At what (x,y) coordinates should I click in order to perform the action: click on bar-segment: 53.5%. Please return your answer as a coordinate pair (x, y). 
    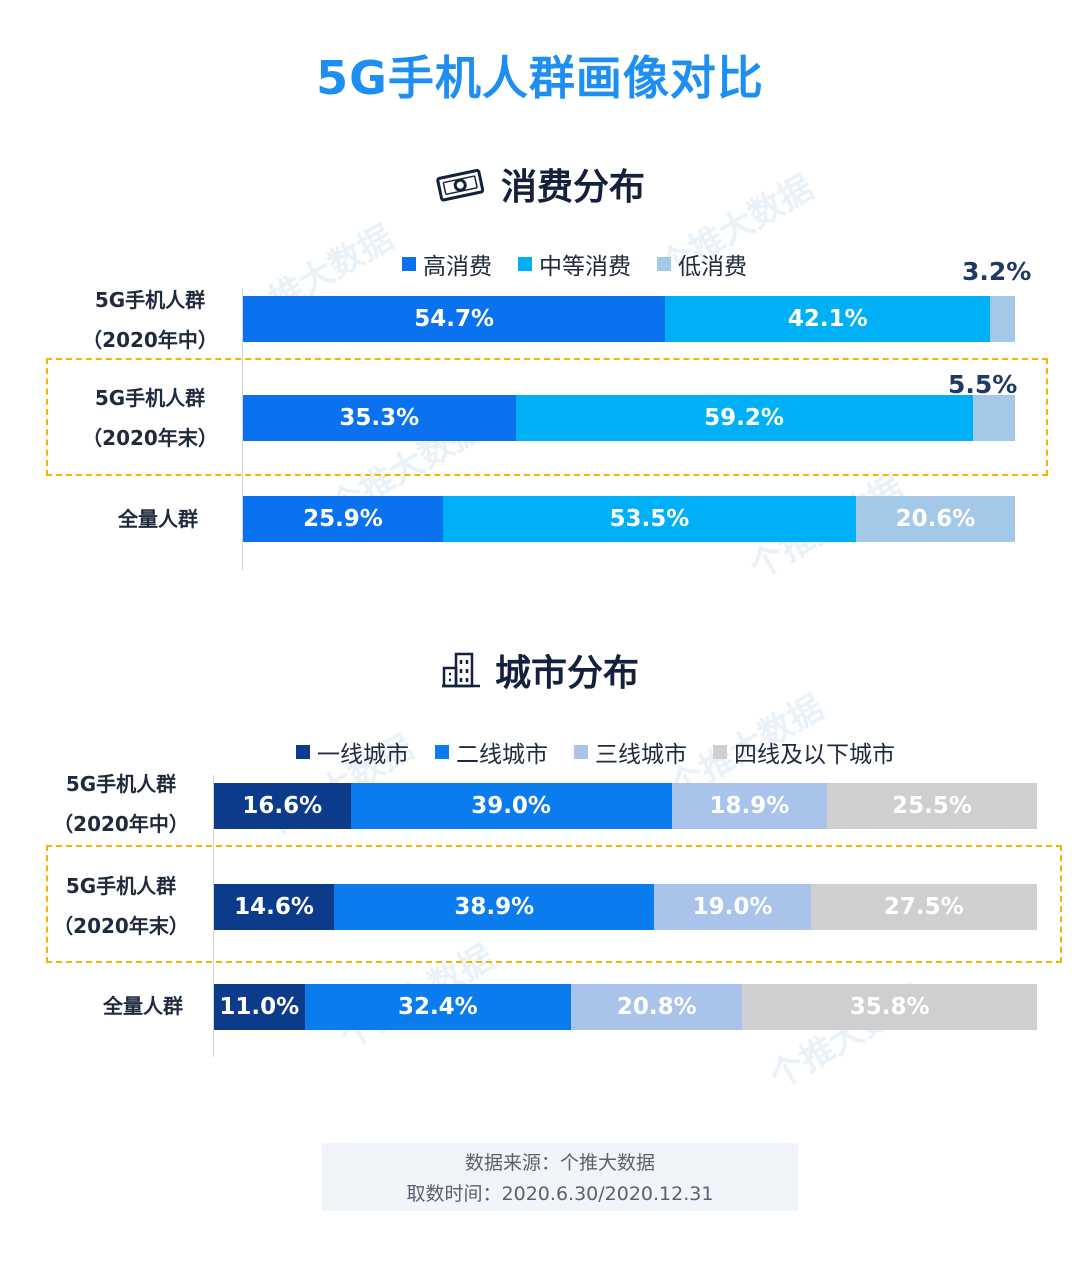
    Looking at the image, I should click on (649, 519).